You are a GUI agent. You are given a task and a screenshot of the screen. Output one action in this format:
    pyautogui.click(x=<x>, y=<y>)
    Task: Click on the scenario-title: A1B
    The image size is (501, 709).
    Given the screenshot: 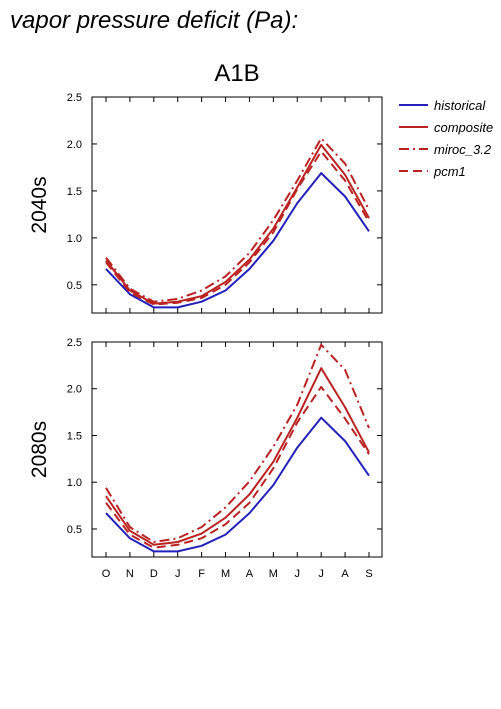 What is the action you would take?
    pyautogui.click(x=236, y=73)
    